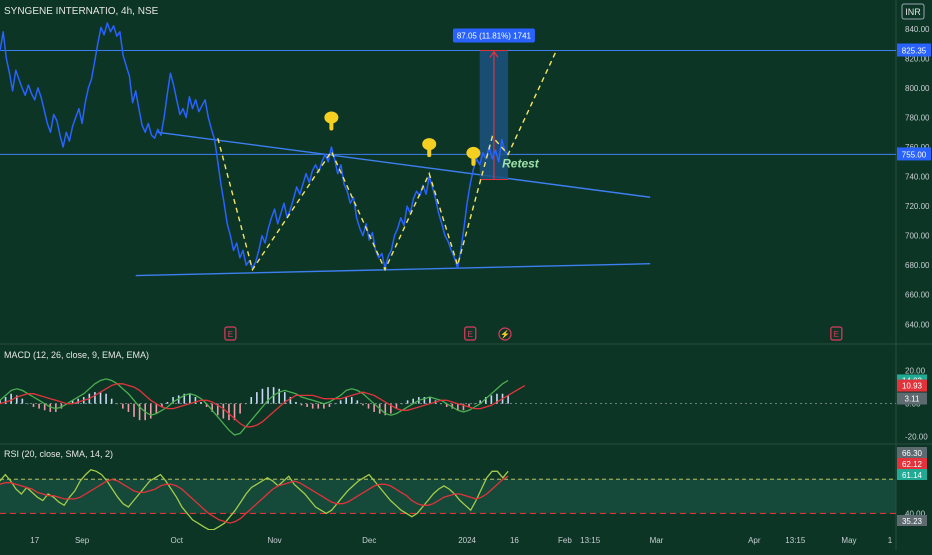 The height and width of the screenshot is (555, 932). What do you see at coordinates (81, 11) in the screenshot?
I see `symbol-title: SYNGENE INTERNATIO, 4h, NSE` at bounding box center [81, 11].